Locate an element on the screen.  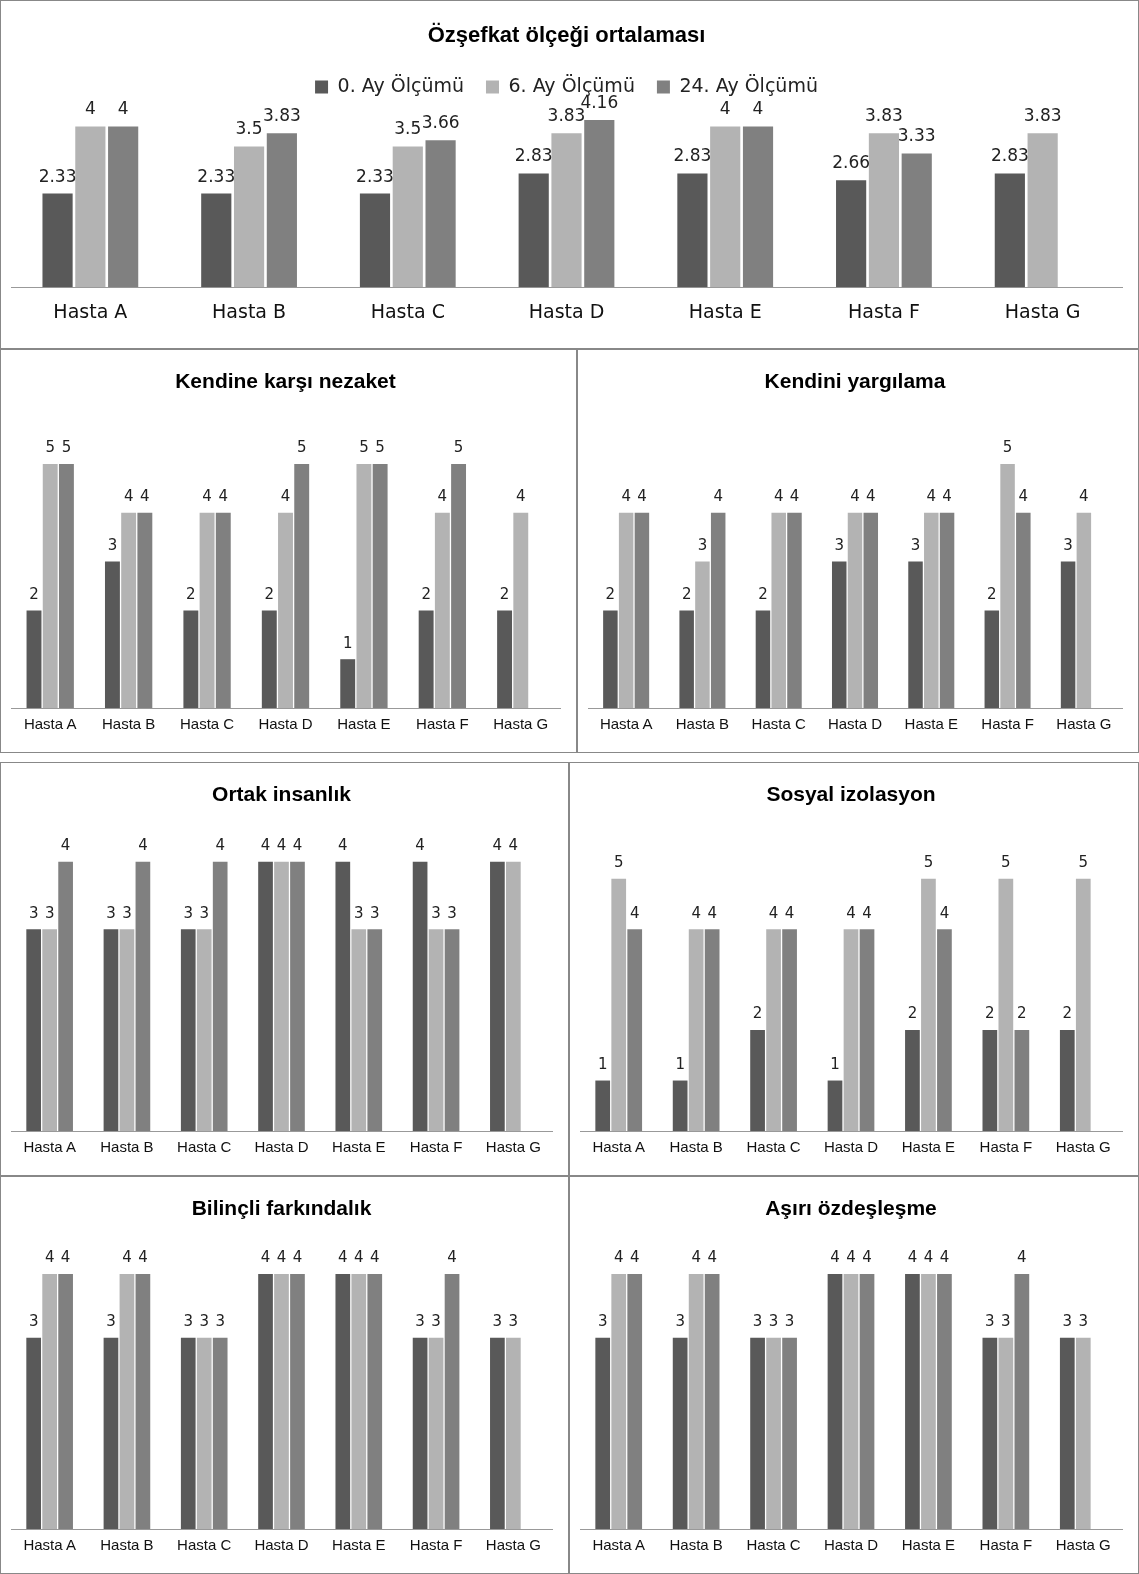
data-label: 2.33 is located at coordinates (375, 175).